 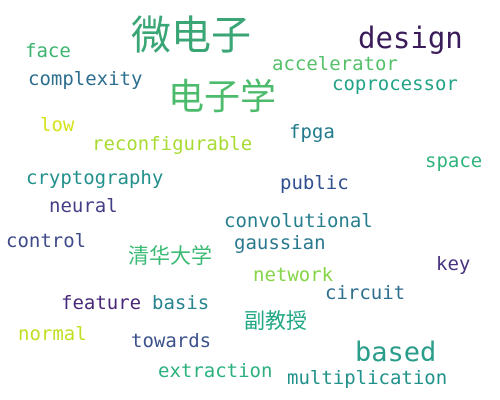 I want to click on word-qinghua-daxue: 清华大学, so click(x=170, y=256).